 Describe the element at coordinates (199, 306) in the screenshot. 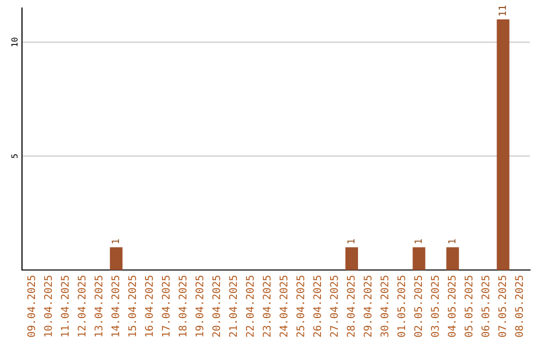

I see `x-tick-label: 19.04.2025` at that location.